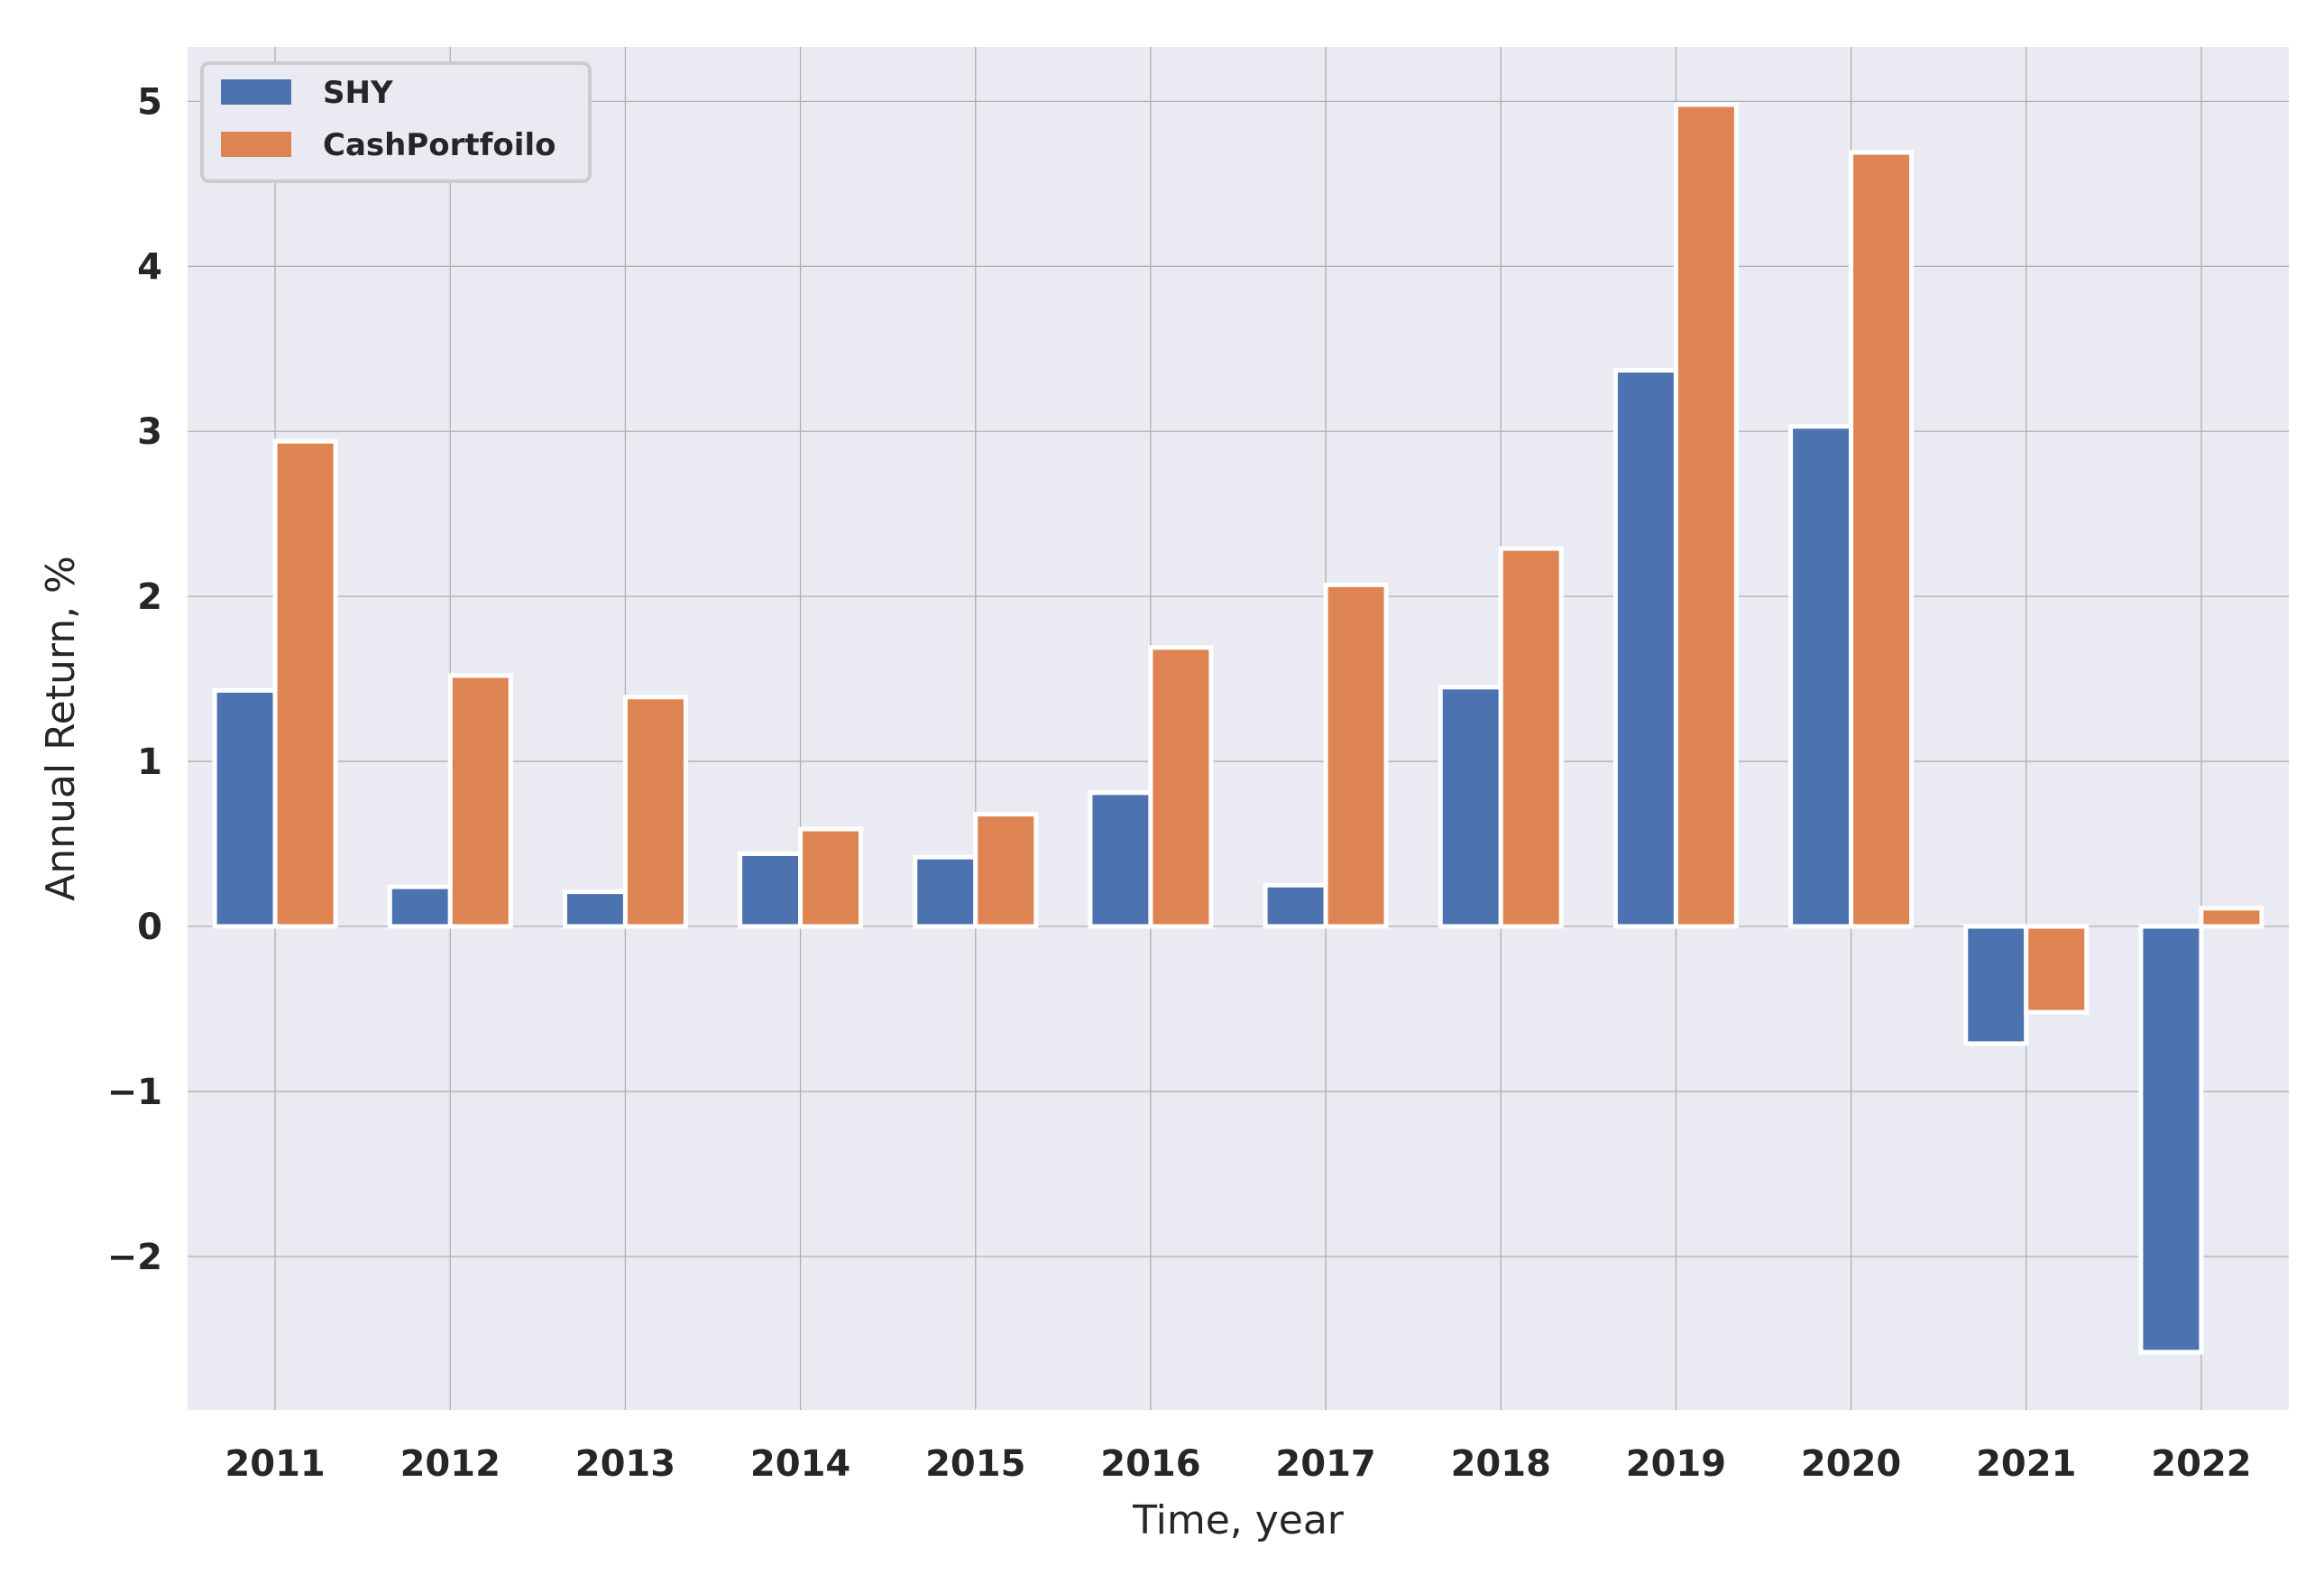 This screenshot has width=2324, height=1584. Describe the element at coordinates (358, 93) in the screenshot. I see `legend-label-shy: SHY` at that location.